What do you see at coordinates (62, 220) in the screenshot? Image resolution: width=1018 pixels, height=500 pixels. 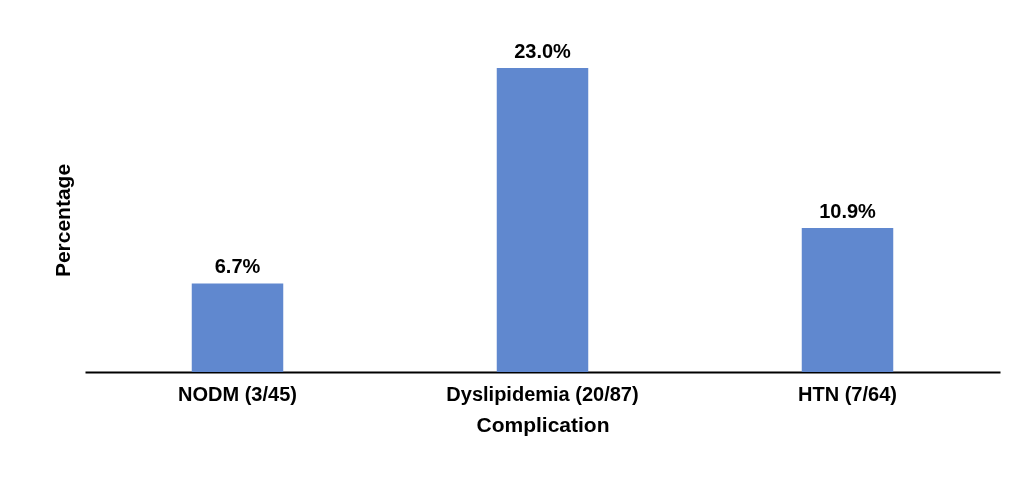 I see `y-axis-title: Percentage` at bounding box center [62, 220].